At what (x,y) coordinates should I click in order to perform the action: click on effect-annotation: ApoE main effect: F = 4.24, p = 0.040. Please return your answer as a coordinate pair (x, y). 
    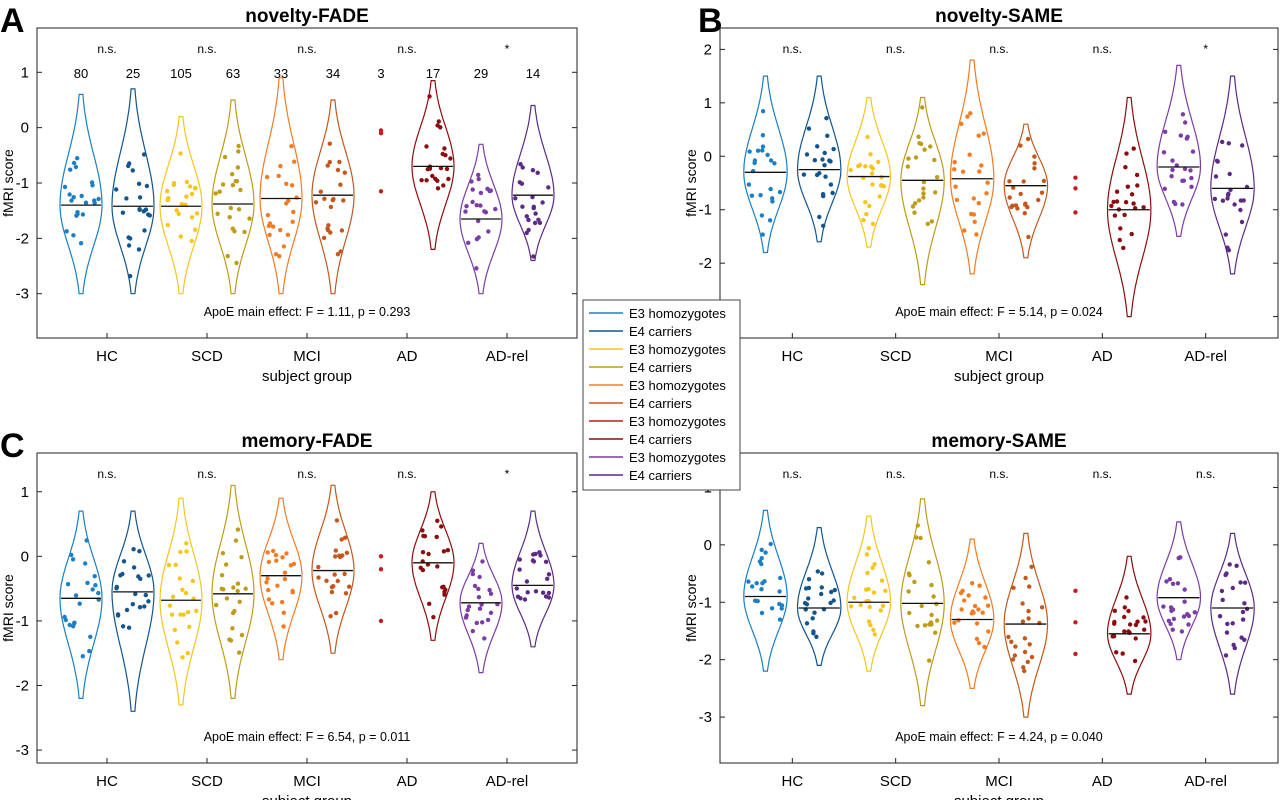
    Looking at the image, I should click on (999, 737).